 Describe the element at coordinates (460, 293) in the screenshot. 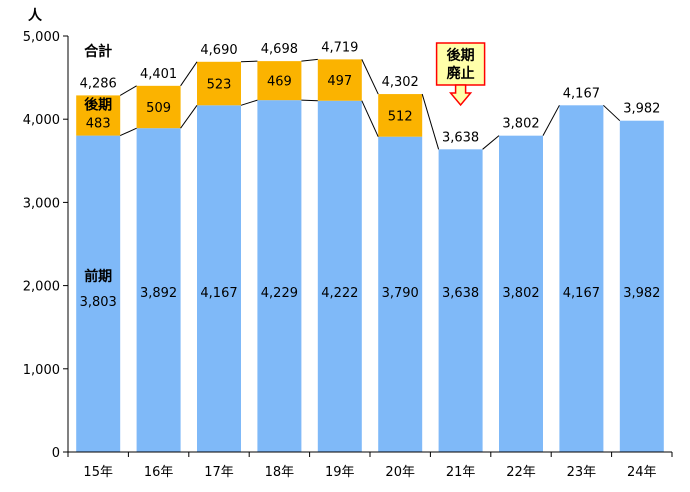

I see `zenki-value-label: 3,638` at that location.